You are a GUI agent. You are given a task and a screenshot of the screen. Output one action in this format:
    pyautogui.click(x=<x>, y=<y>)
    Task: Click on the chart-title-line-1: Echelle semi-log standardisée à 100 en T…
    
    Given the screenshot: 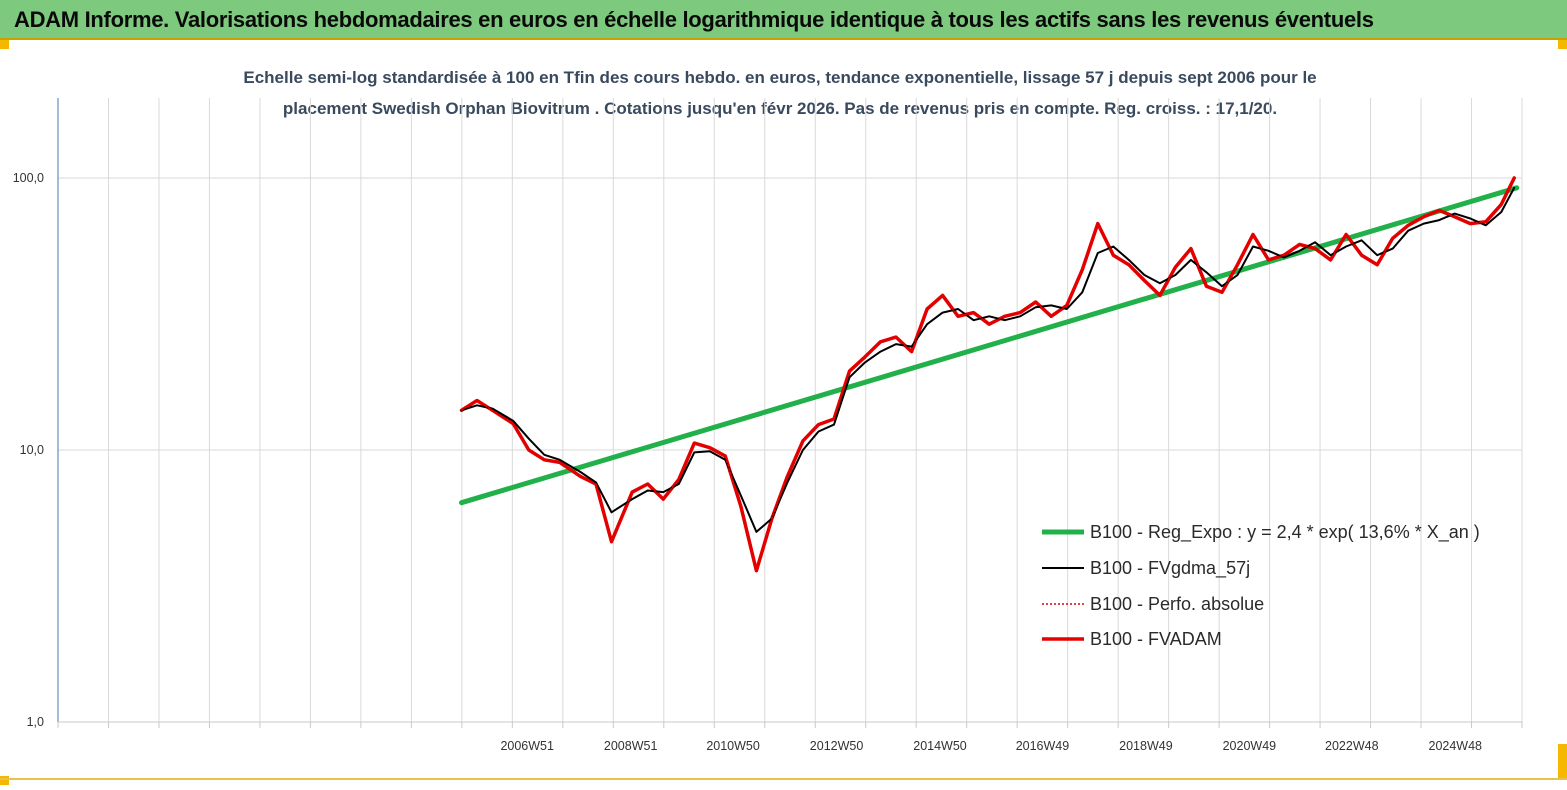 What is the action you would take?
    pyautogui.click(x=780, y=77)
    